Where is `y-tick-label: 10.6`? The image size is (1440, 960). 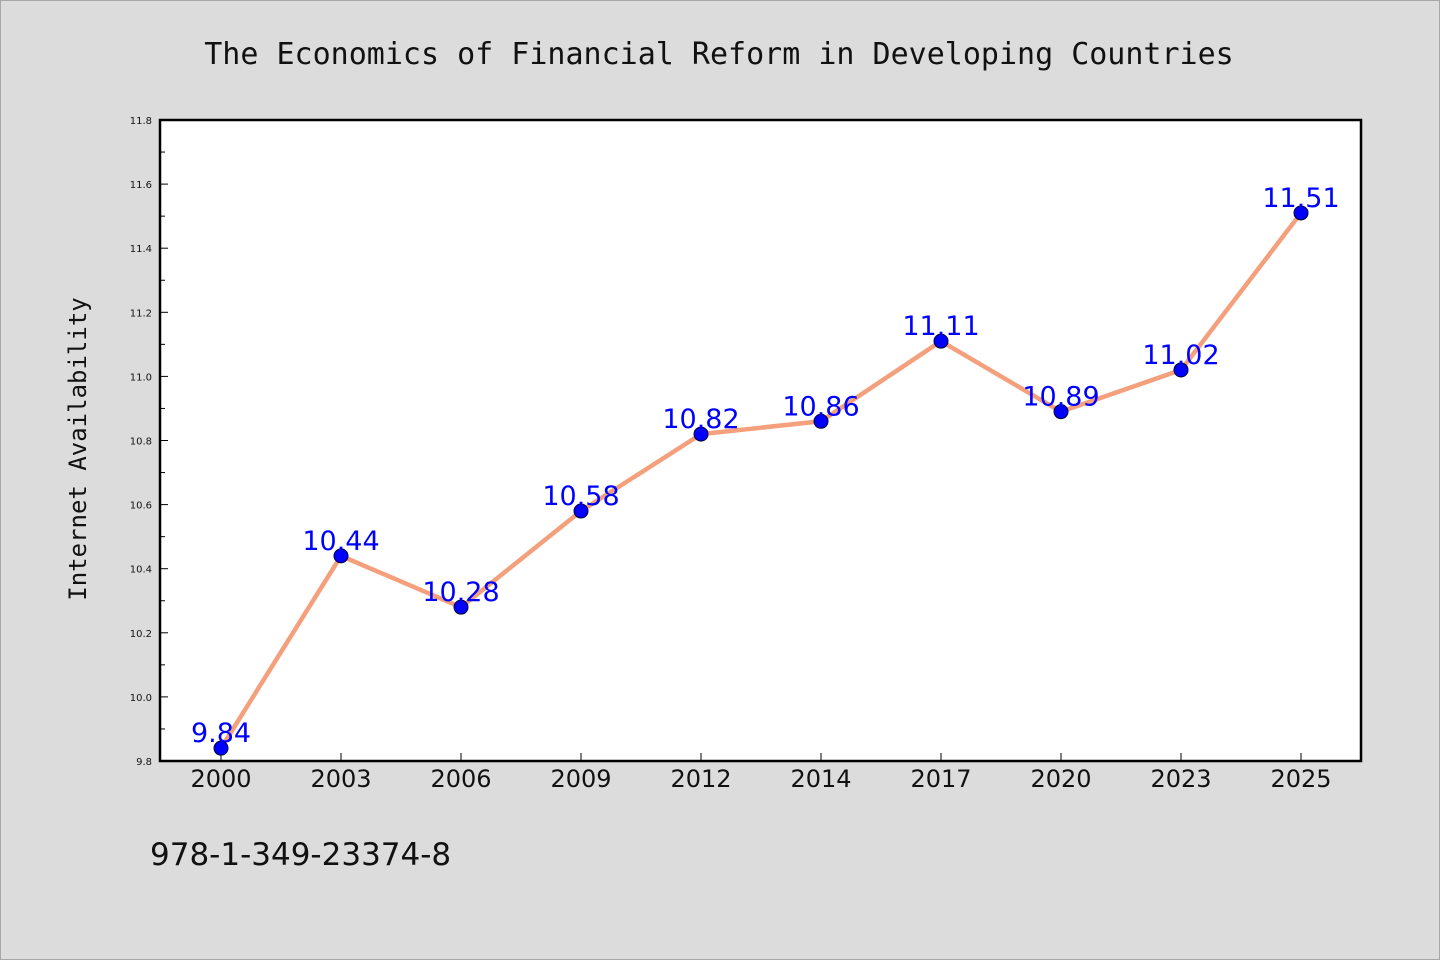
y-tick-label: 10.6 is located at coordinates (141, 506).